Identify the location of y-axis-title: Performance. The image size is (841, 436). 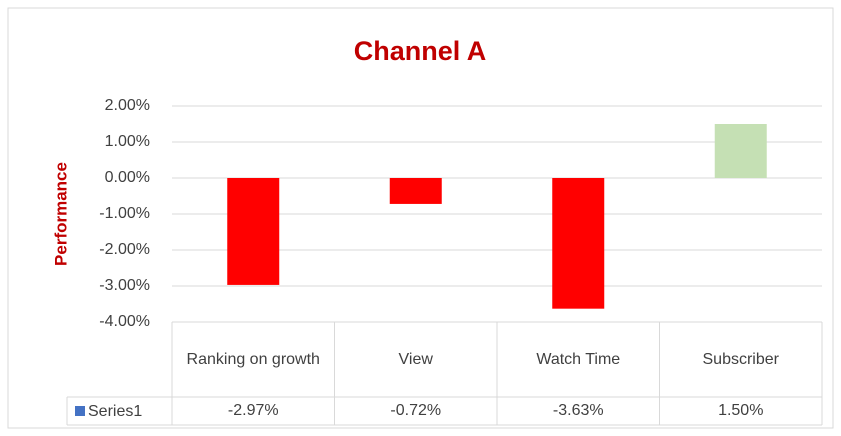
(60, 214).